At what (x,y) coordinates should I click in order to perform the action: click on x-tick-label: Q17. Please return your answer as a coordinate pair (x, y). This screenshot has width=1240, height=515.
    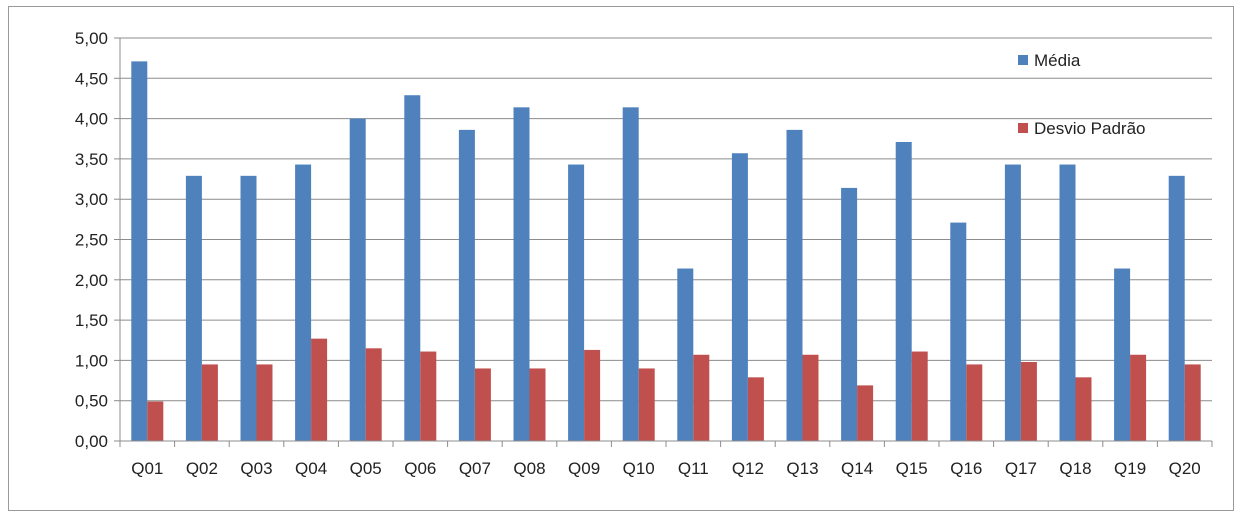
    Looking at the image, I should click on (1021, 468).